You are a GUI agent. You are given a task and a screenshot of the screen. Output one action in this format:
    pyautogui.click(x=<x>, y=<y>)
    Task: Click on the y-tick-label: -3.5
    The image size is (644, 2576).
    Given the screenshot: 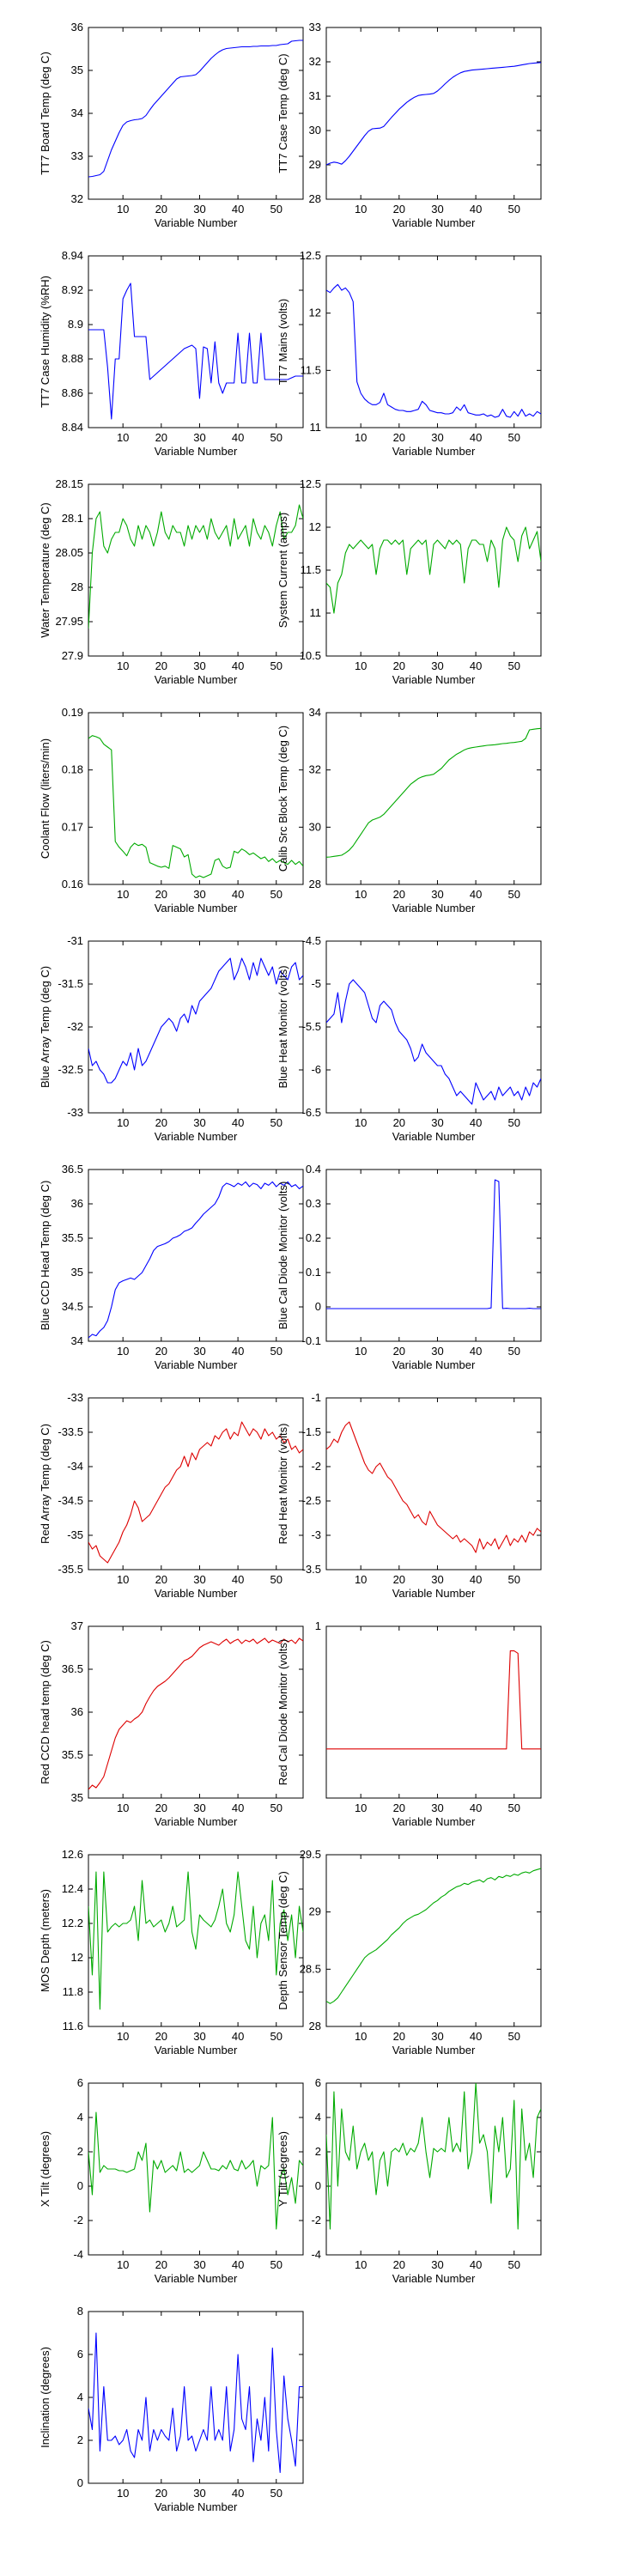 What is the action you would take?
    pyautogui.click(x=312, y=1569)
    